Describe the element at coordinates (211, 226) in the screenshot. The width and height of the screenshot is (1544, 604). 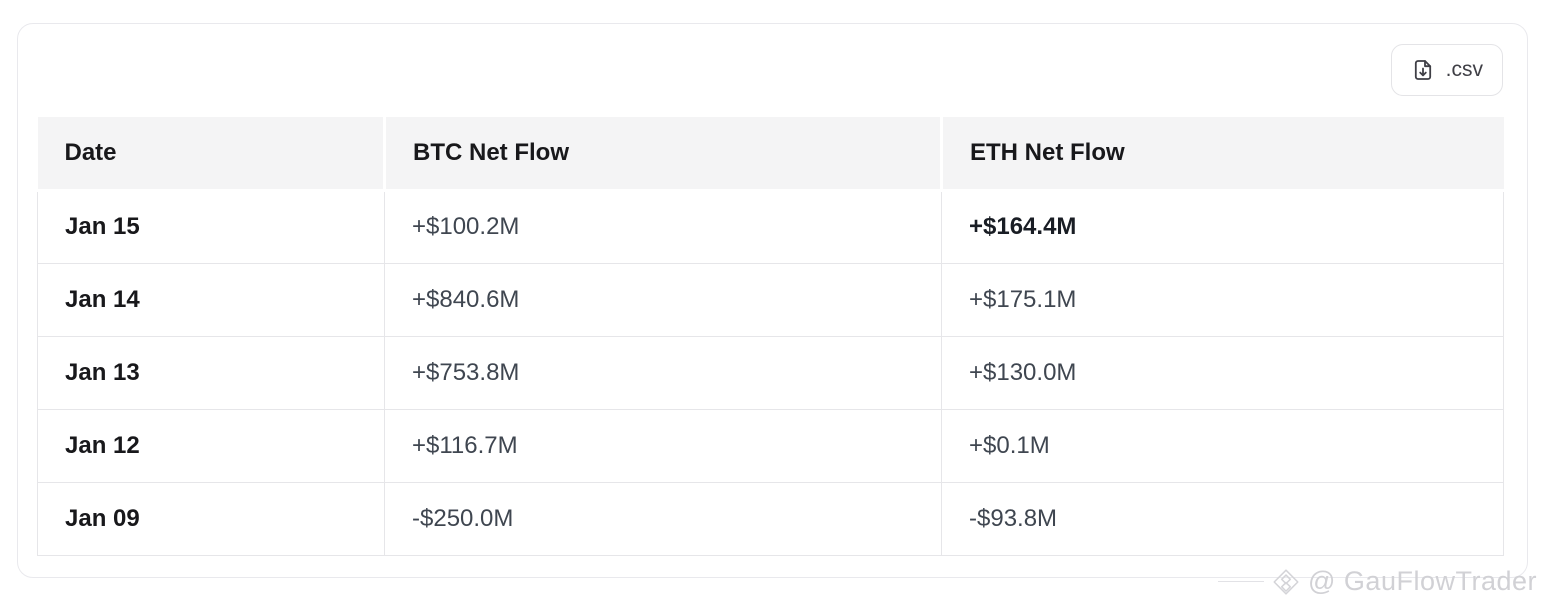
I see `date-cell: Jan 15` at that location.